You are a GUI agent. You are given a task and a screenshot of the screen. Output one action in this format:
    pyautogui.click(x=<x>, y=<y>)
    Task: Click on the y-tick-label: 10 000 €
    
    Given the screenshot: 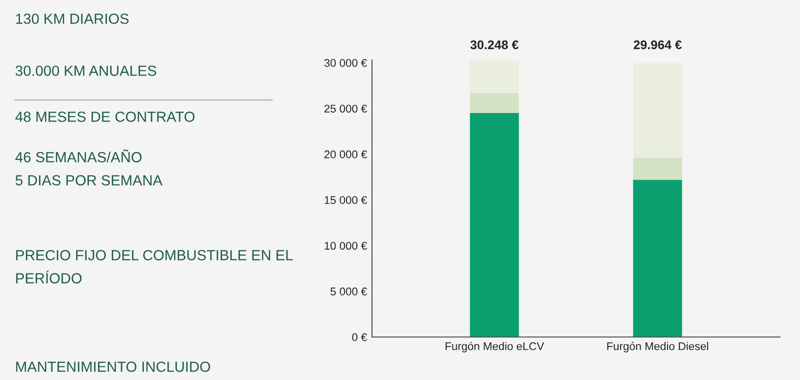 What is the action you would take?
    pyautogui.click(x=345, y=246)
    